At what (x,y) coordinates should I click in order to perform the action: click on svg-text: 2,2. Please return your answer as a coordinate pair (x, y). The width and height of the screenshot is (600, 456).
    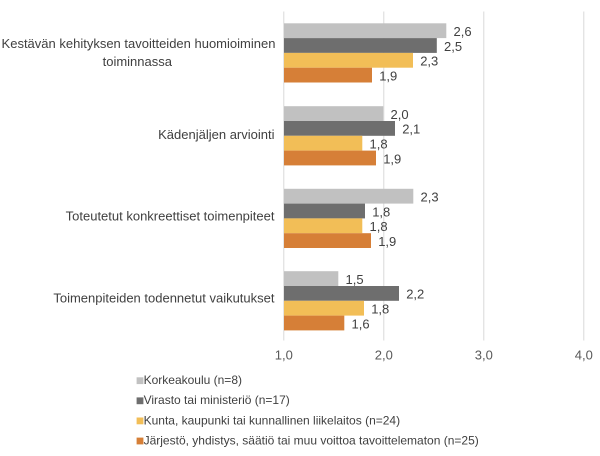
    Looking at the image, I should click on (415, 294).